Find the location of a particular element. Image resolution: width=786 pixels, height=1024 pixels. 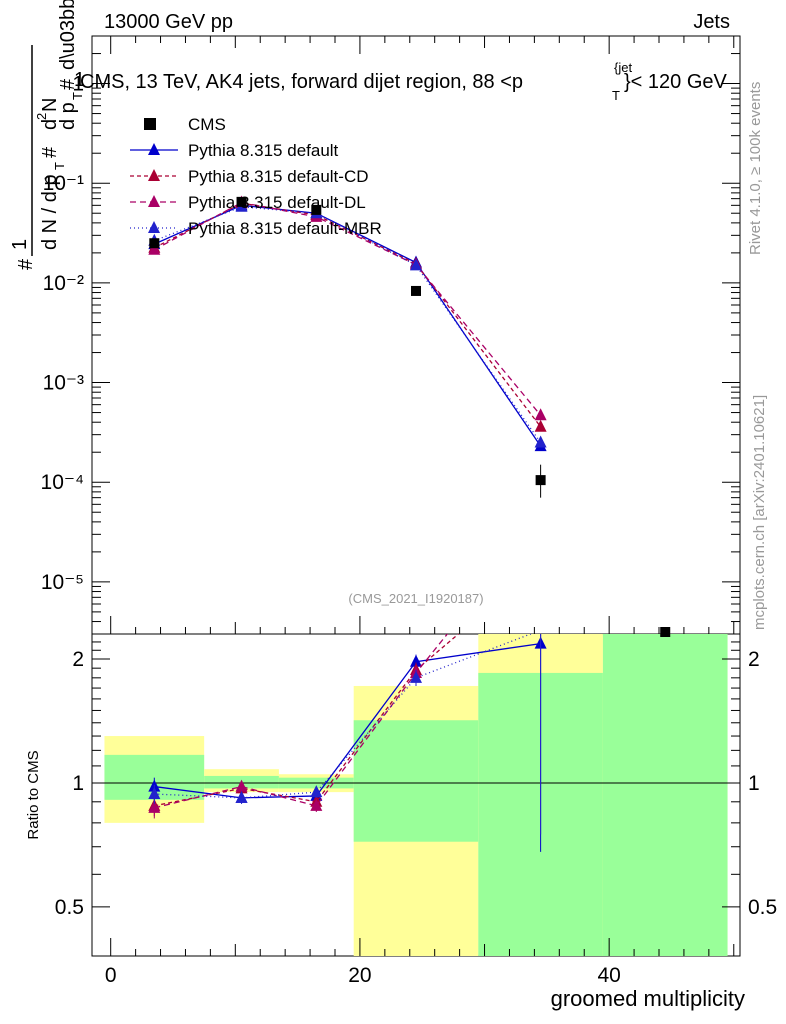

series-line-default is located at coordinates (348, 325).